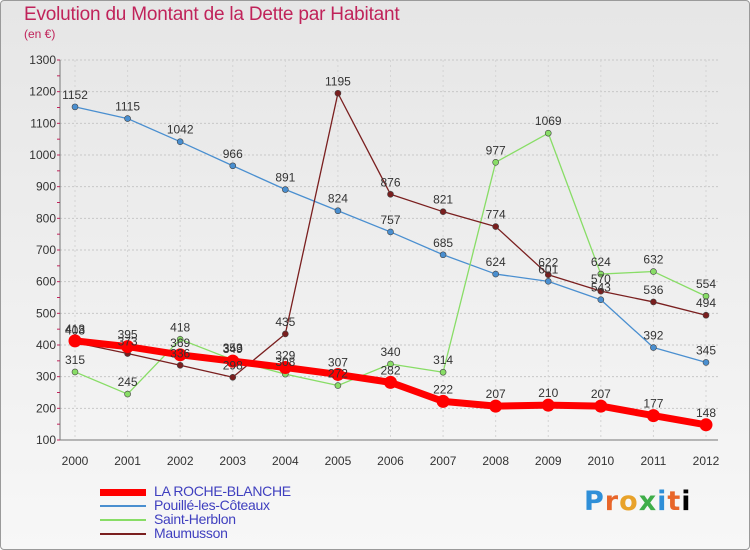 The width and height of the screenshot is (750, 550). What do you see at coordinates (180, 130) in the screenshot?
I see `data-label: 1042` at bounding box center [180, 130].